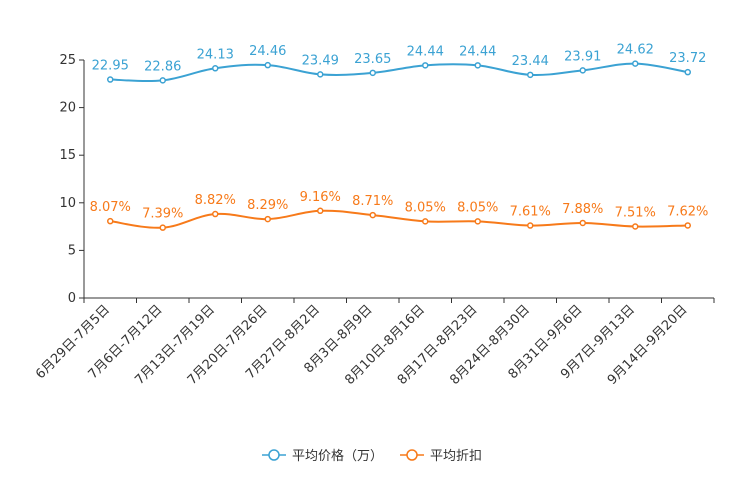 The width and height of the screenshot is (744, 496). What do you see at coordinates (67, 60) in the screenshot?
I see `y-tick-label: 25` at bounding box center [67, 60].